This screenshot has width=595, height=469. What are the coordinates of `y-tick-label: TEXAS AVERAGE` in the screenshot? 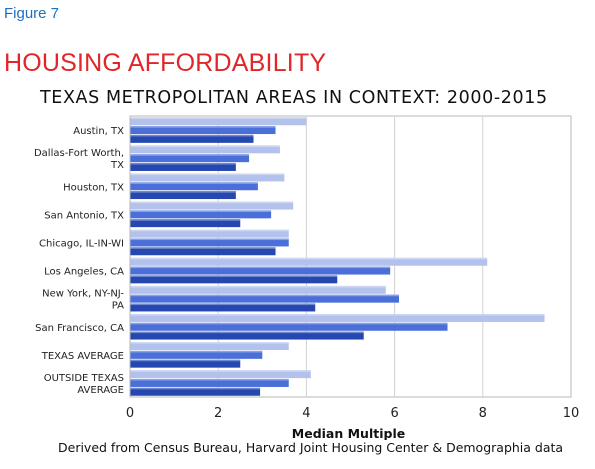 It's located at (82, 356).